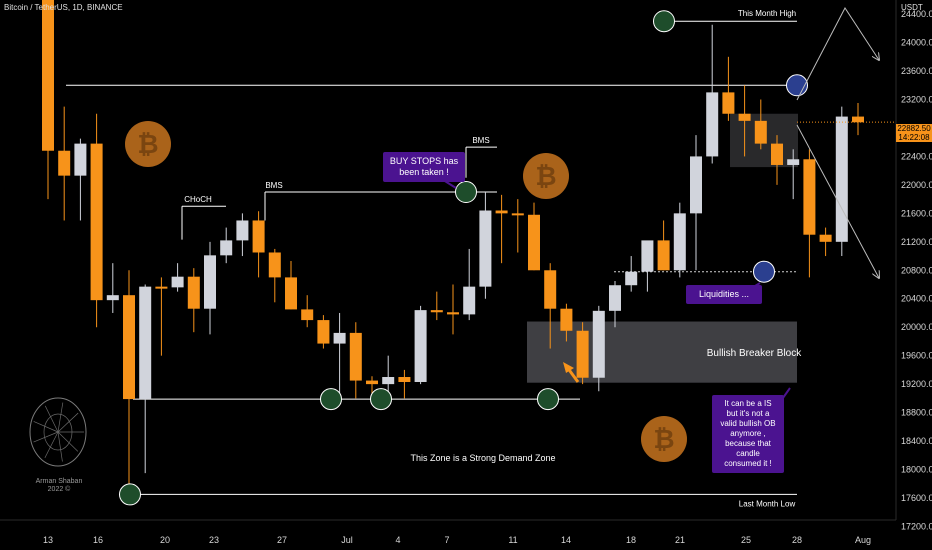 This screenshot has height=550, width=932. I want to click on projection-path-down, so click(837, 201).